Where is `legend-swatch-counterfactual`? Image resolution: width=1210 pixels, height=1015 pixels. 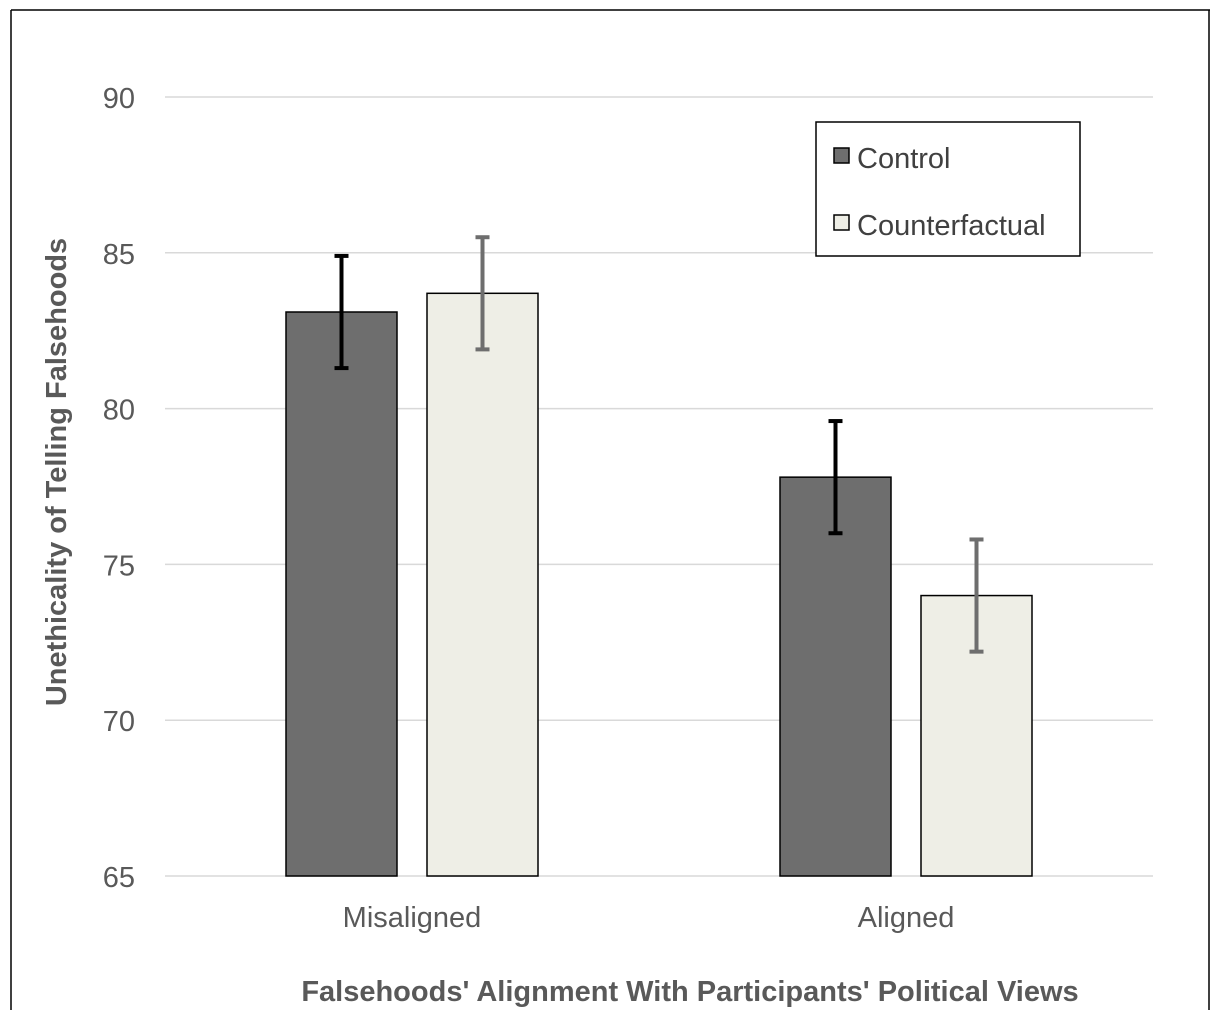
legend-swatch-counterfactual is located at coordinates (841, 222).